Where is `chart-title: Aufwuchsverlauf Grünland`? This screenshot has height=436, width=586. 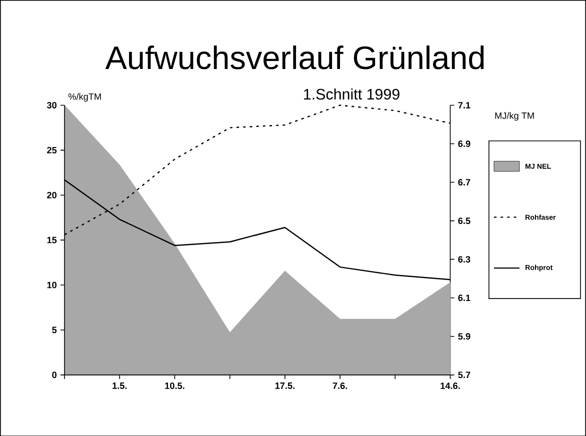
chart-title: Aufwuchsverlauf Grünland is located at coordinates (294, 57).